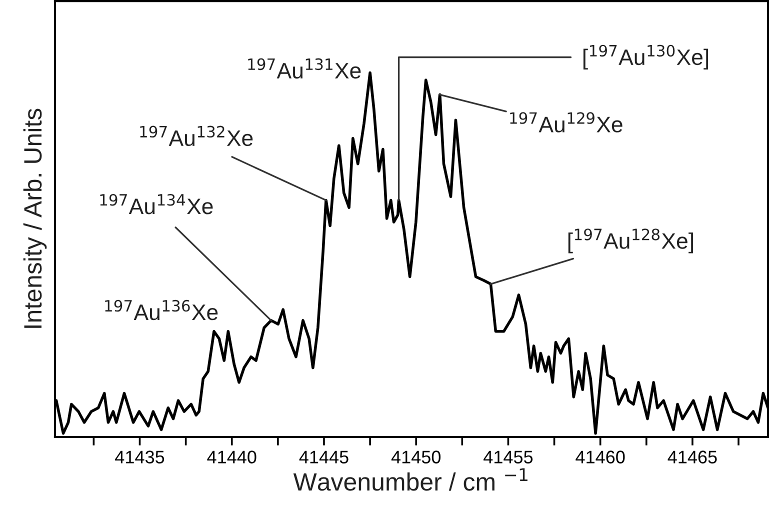  What do you see at coordinates (156, 204) in the screenshot?
I see `annotation: $^{197}$Au$^{134}$Xe` at bounding box center [156, 204].